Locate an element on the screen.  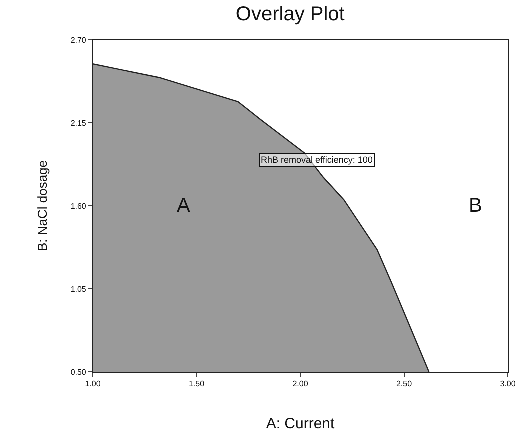
x-tick-label: 2.50 is located at coordinates (404, 384).